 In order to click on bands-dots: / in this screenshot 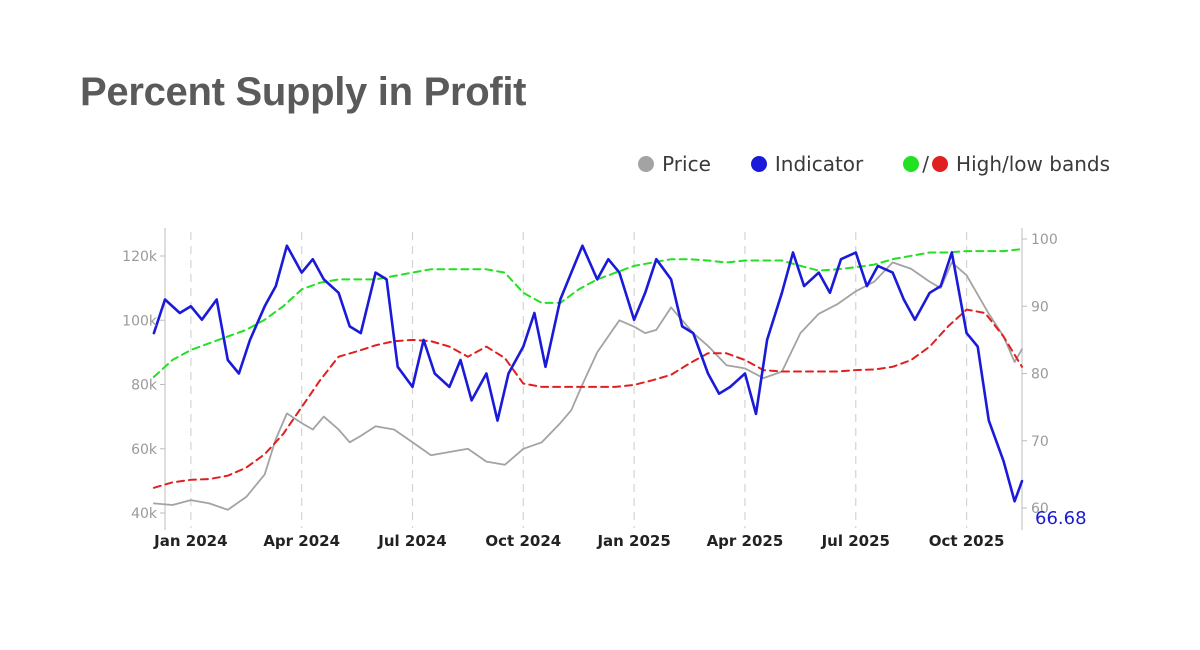, I will do `click(926, 164)`.